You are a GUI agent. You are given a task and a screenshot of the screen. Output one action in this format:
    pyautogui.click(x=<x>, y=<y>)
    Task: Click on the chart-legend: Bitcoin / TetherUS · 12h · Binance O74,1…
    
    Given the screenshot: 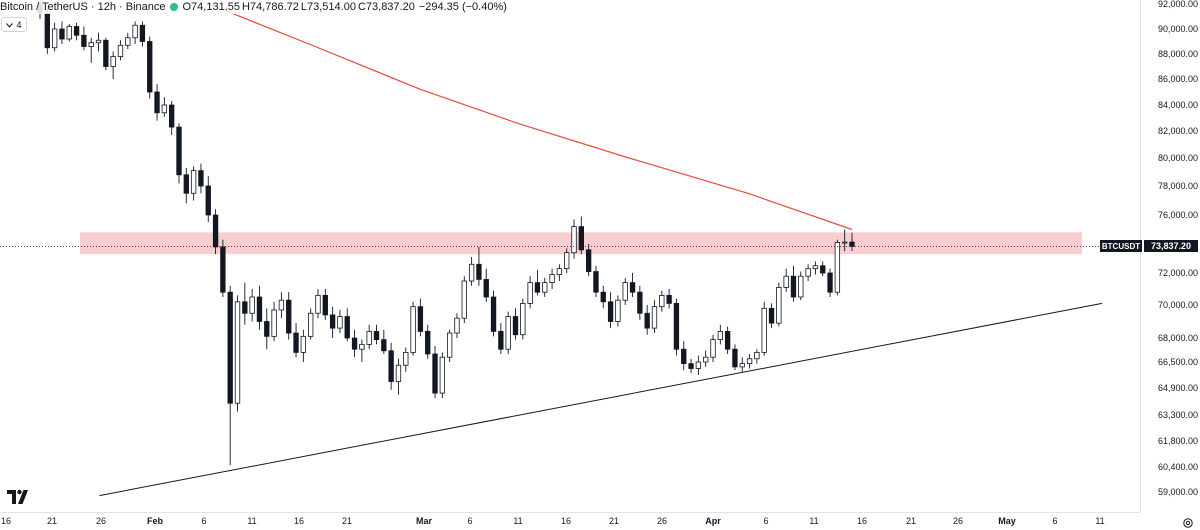 What is the action you would take?
    pyautogui.click(x=253, y=7)
    